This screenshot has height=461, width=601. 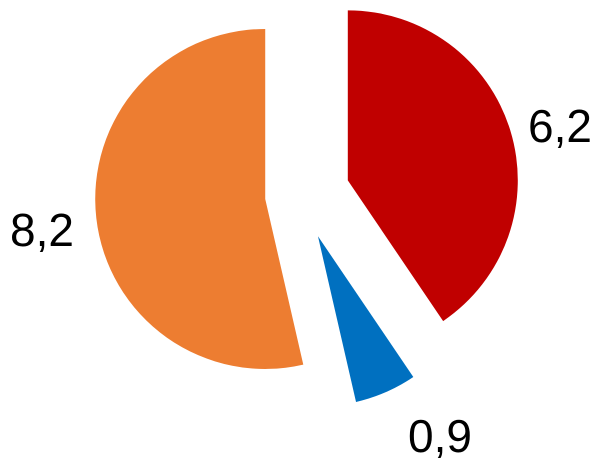 What do you see at coordinates (560, 126) in the screenshot?
I see `data-label-0: 6,2` at bounding box center [560, 126].